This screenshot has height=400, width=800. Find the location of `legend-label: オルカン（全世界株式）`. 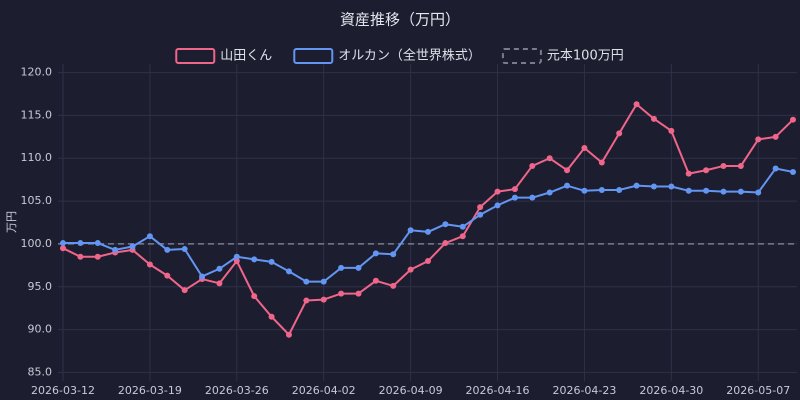

legend-label: オルカン（全世界株式） is located at coordinates (409, 56).